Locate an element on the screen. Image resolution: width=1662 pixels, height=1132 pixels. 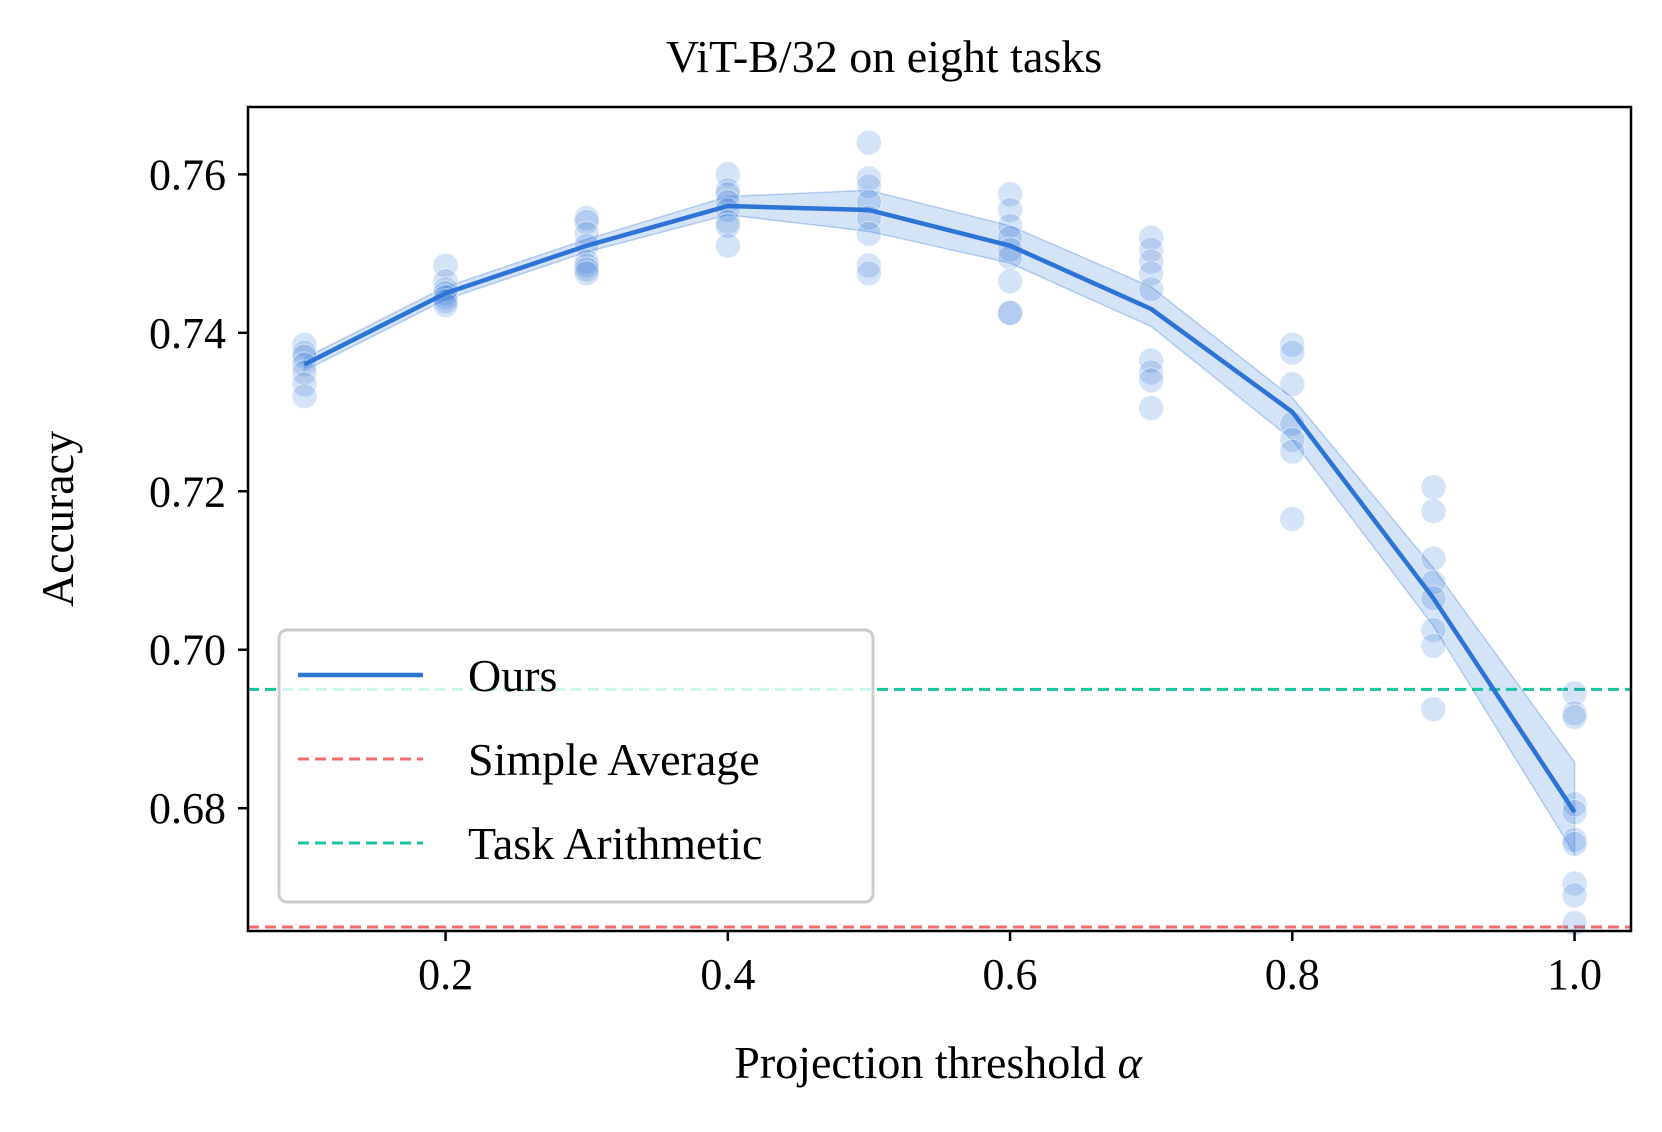
y-axis-ticks: 0.68 0.70 0.72 0.74 0.76 is located at coordinates (198, 491).